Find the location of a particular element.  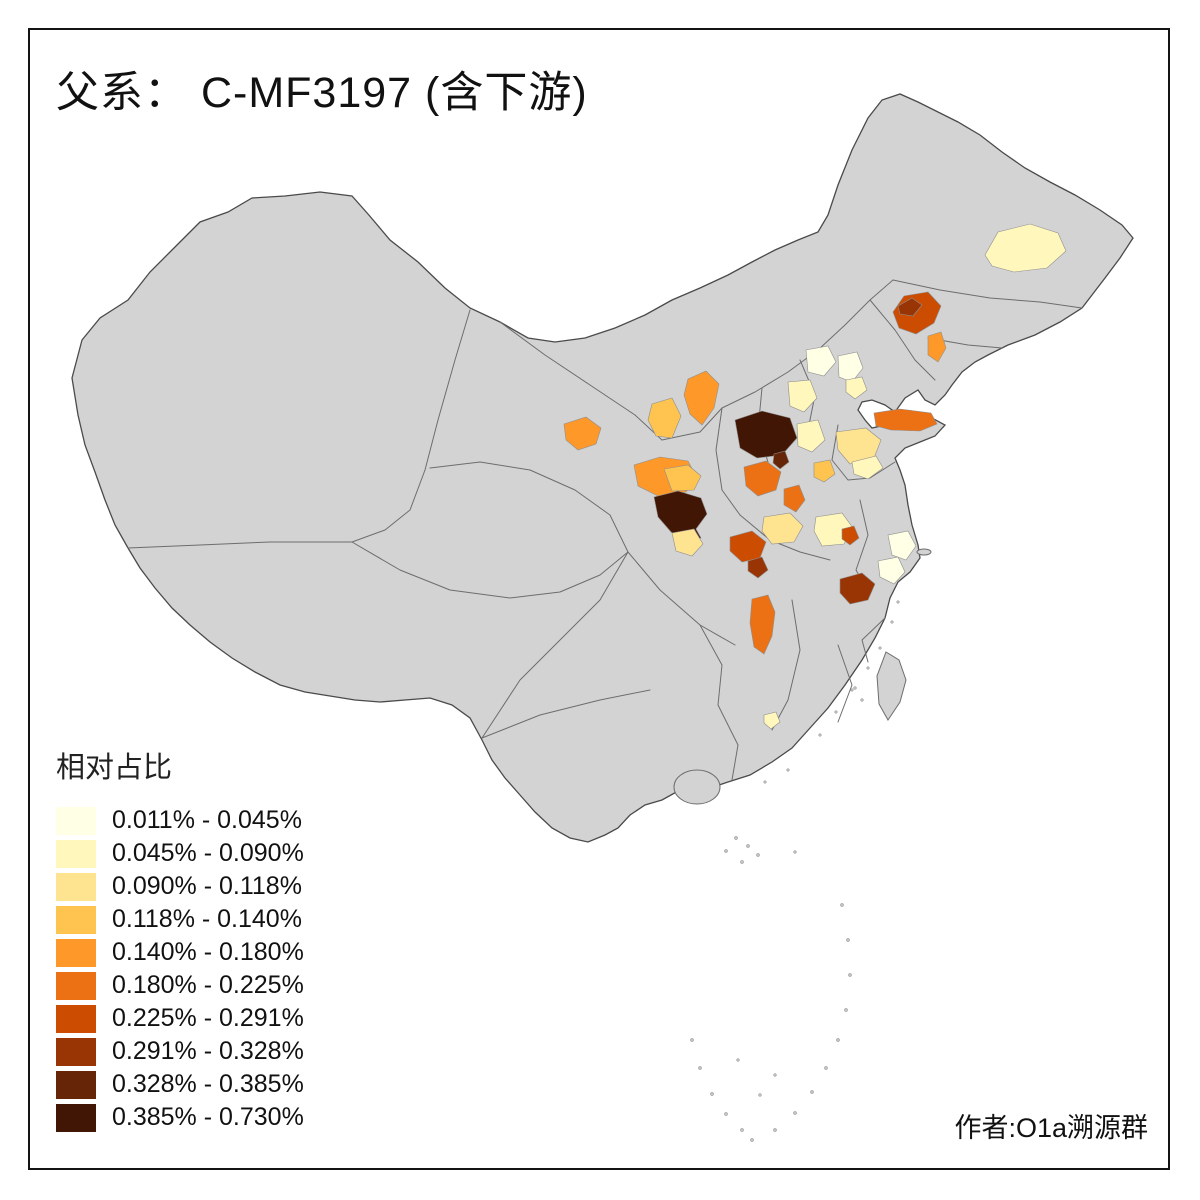

legend-label: 0.225% - 0.291% is located at coordinates (208, 1018).